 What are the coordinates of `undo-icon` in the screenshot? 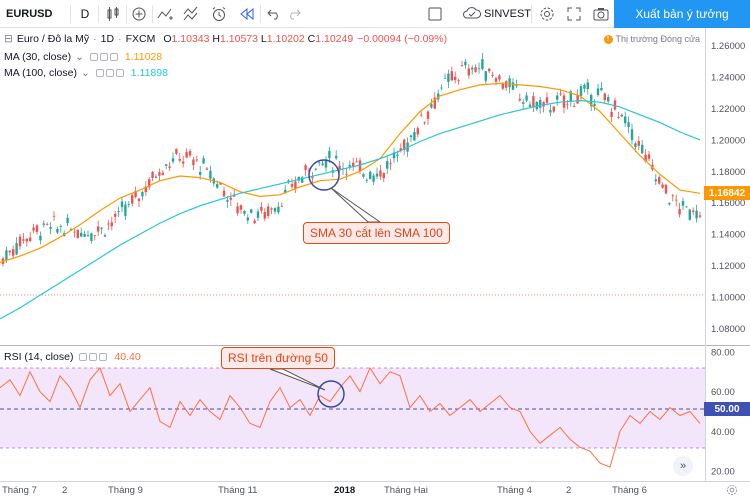 It's located at (274, 14).